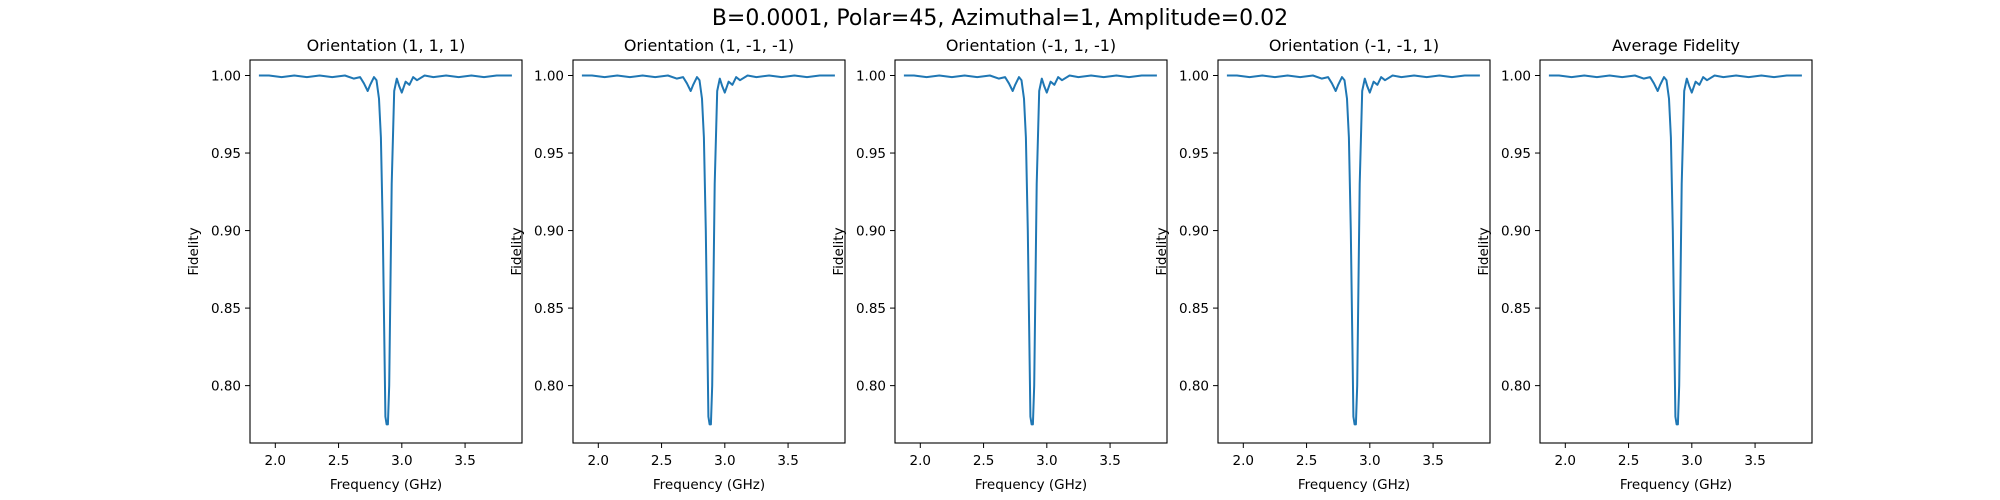 This screenshot has width=2000, height=500. Describe the element at coordinates (386, 45) in the screenshot. I see `panel-title: Orientation (1, 1, 1)` at that location.